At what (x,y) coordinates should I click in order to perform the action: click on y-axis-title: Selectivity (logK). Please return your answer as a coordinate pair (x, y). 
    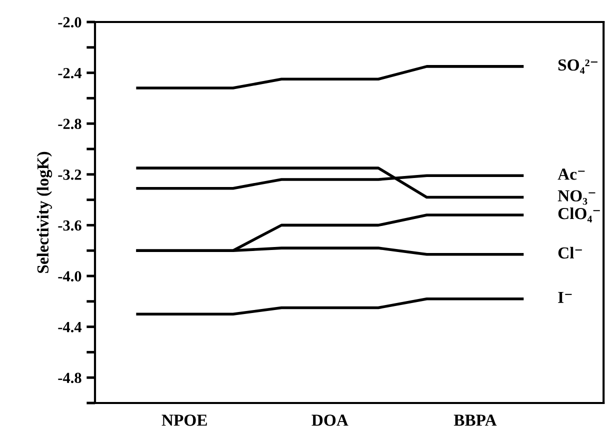
    Looking at the image, I should click on (44, 212).